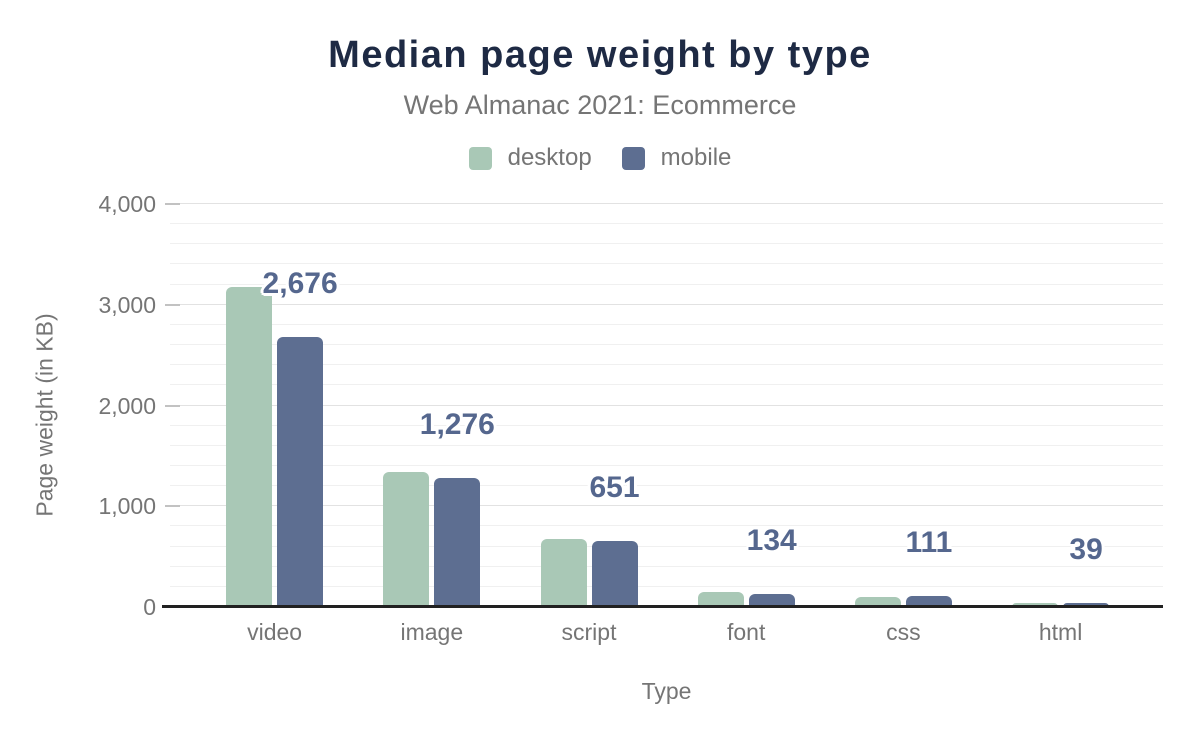 The image size is (1200, 742). What do you see at coordinates (275, 632) in the screenshot?
I see `x-category-label-video: video` at bounding box center [275, 632].